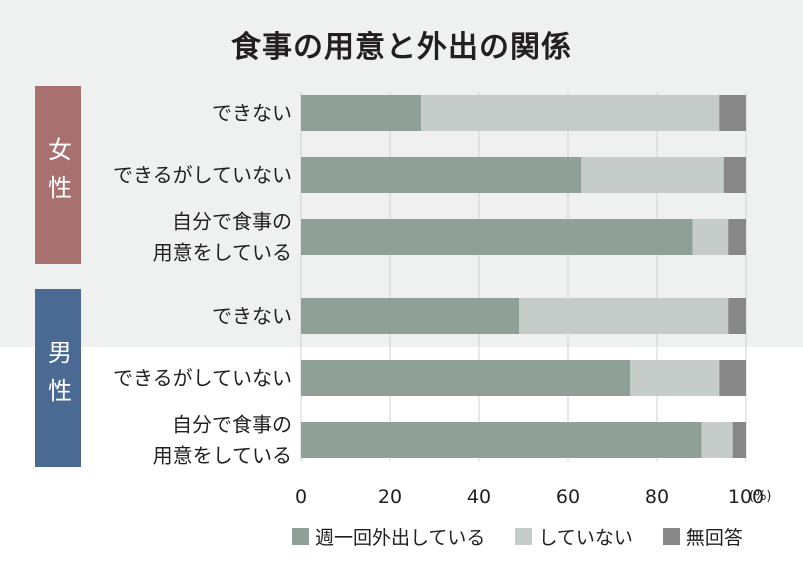 This screenshot has height=563, width=803. What do you see at coordinates (568, 497) in the screenshot?
I see `x-tick-label-3: 60` at bounding box center [568, 497].